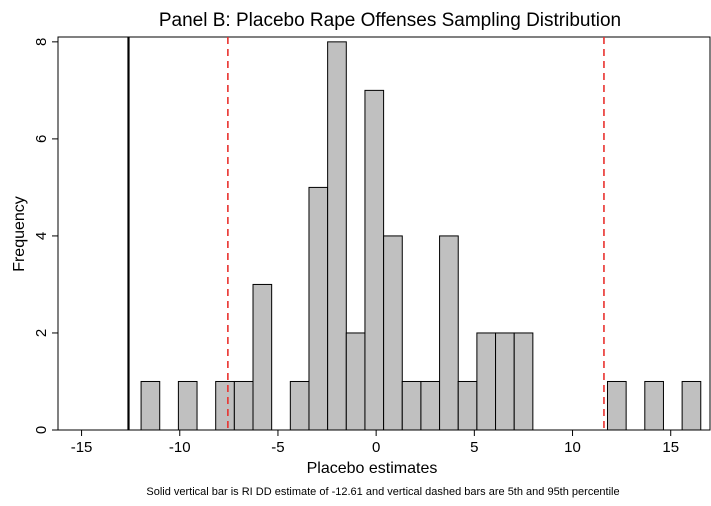 This screenshot has height=506, width=711. I want to click on y-tick-label: 0, so click(41, 430).